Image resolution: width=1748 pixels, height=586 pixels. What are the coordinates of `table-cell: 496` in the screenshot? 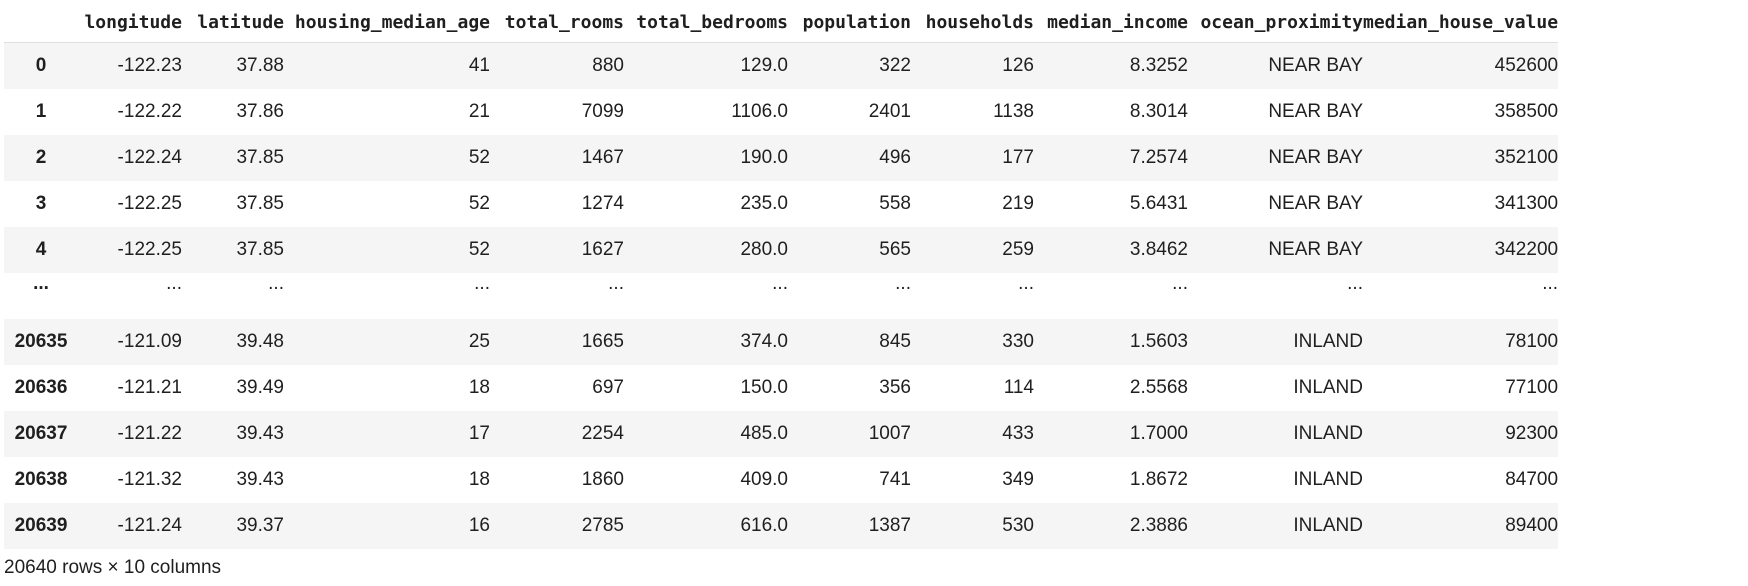 It's located at (895, 157).